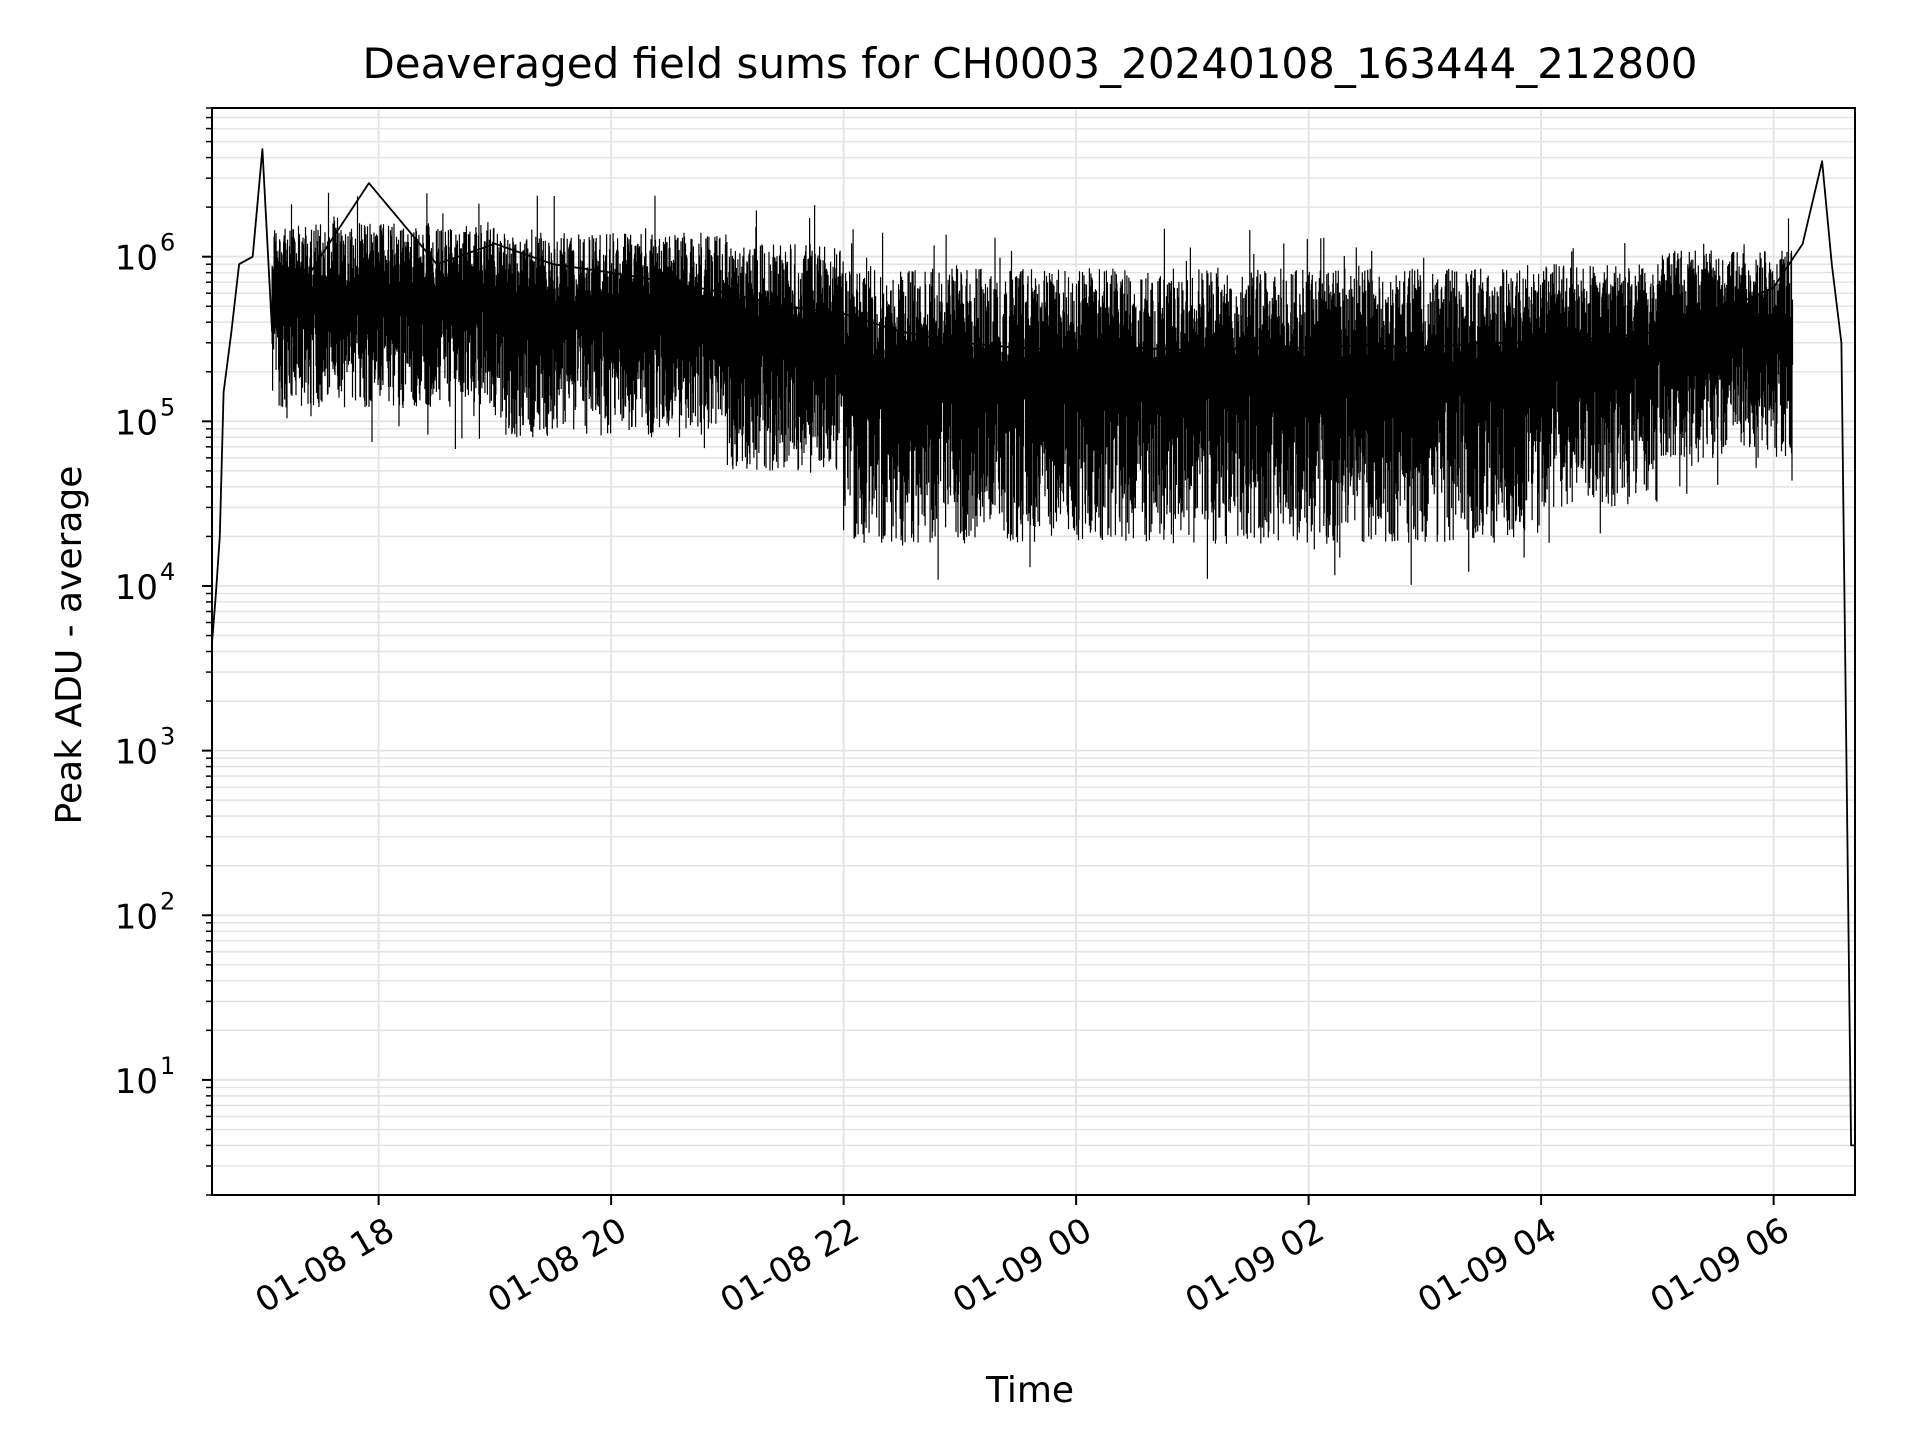  What do you see at coordinates (1487, 1265) in the screenshot?
I see `x-tick-label: 01-09 04` at bounding box center [1487, 1265].